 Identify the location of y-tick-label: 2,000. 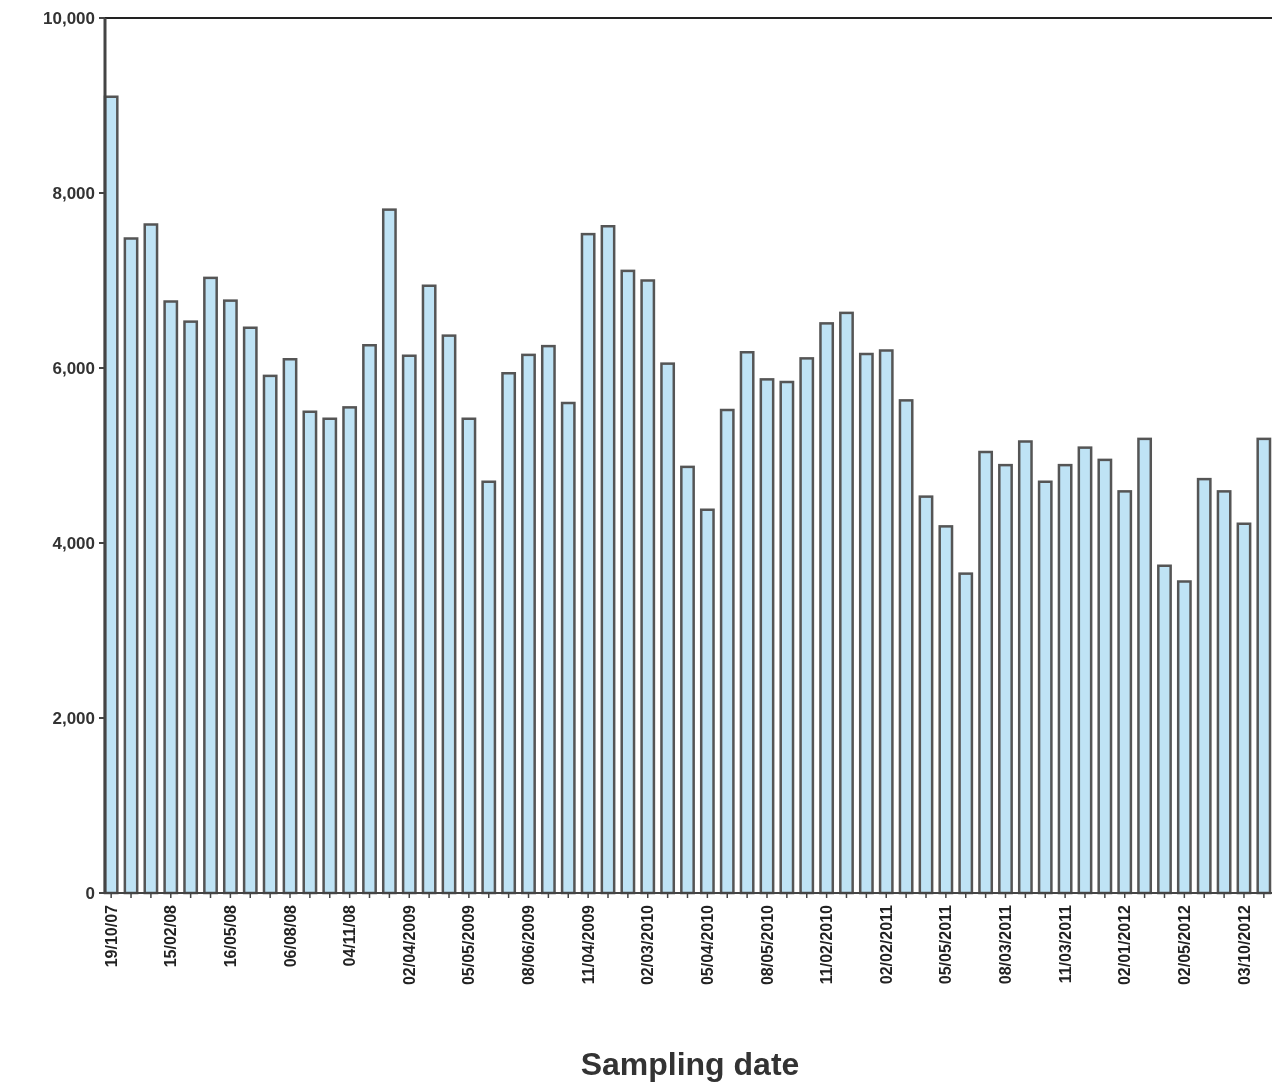
(73, 718).